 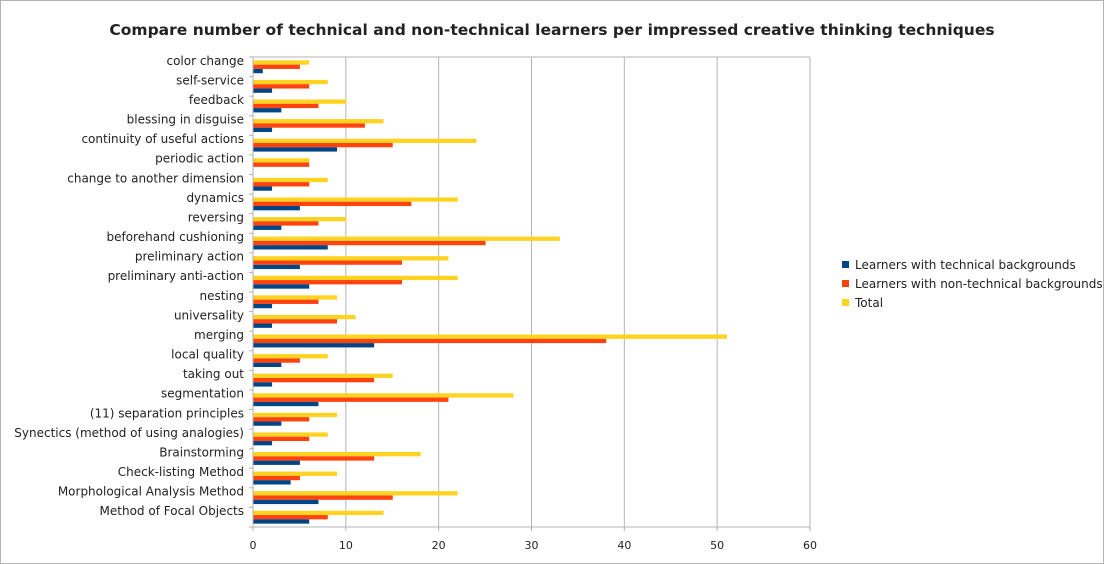 What do you see at coordinates (532, 545) in the screenshot?
I see `x-tick-label: 30` at bounding box center [532, 545].